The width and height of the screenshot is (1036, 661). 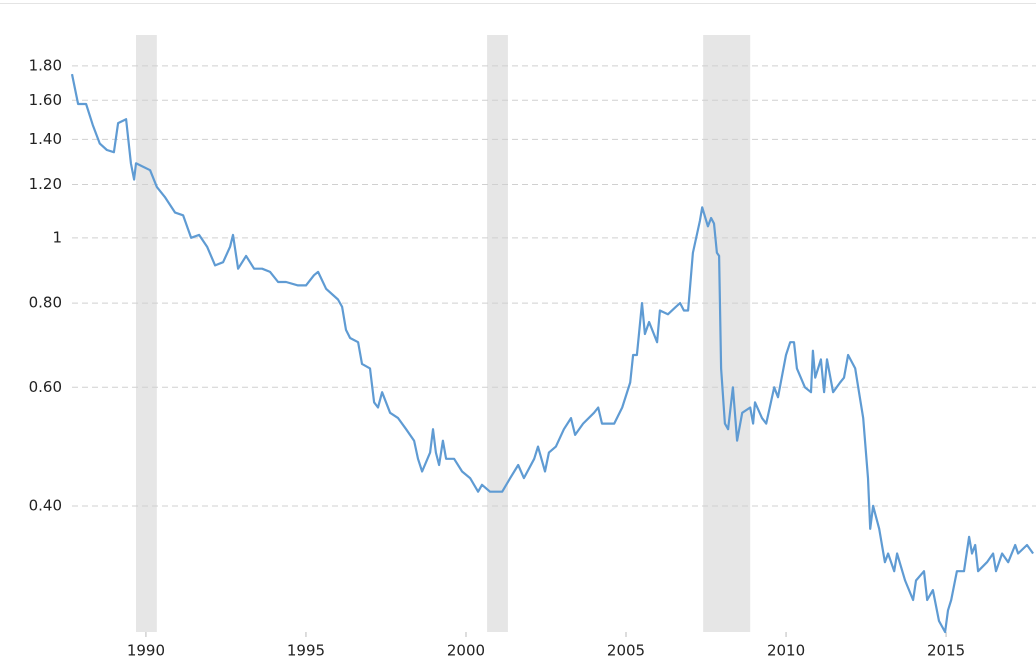 What do you see at coordinates (45, 139) in the screenshot?
I see `y-tick-label: 1.40` at bounding box center [45, 139].